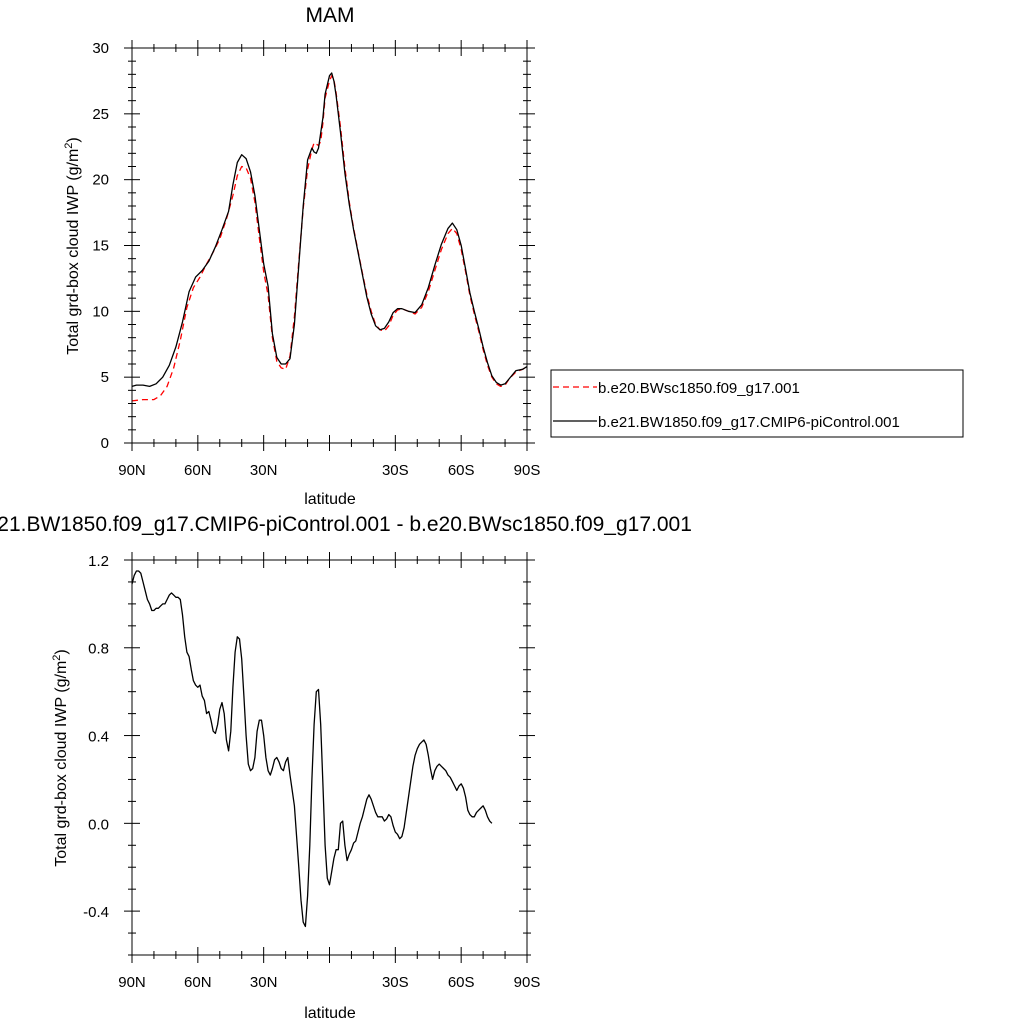 The width and height of the screenshot is (1024, 1024). Describe the element at coordinates (96, 912) in the screenshot. I see `y-tick-label: -0.4` at that location.